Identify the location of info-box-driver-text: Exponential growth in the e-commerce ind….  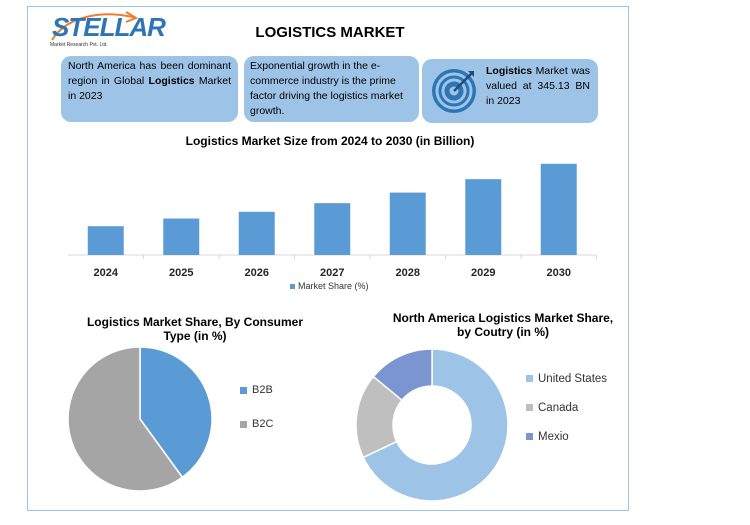
(326, 88).